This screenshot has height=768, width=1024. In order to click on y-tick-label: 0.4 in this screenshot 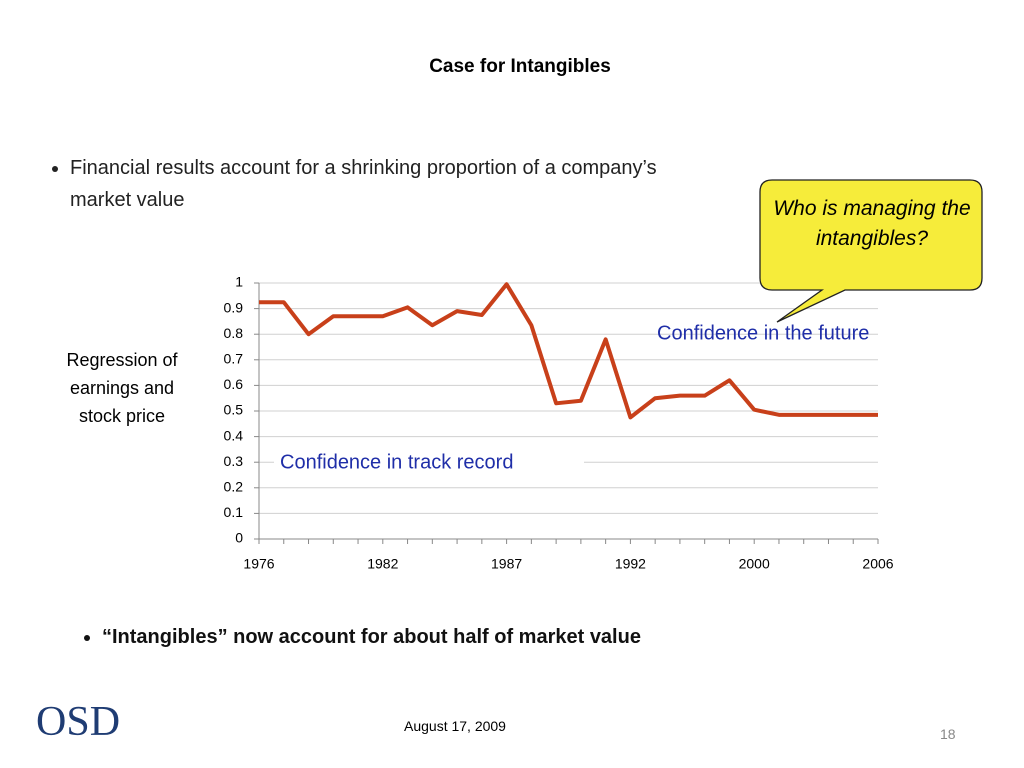, I will do `click(234, 435)`.